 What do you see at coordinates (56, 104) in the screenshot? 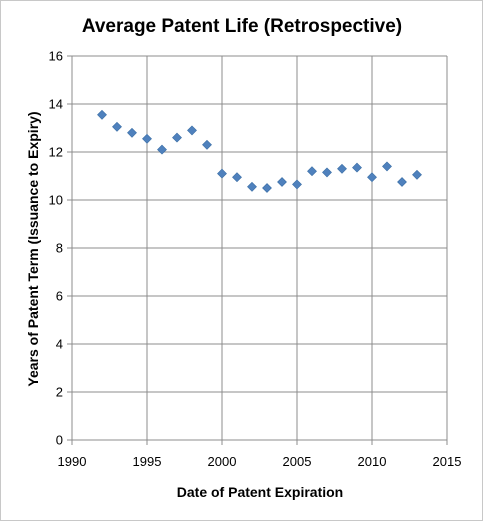
I see `y-tick-label: 14` at bounding box center [56, 104].